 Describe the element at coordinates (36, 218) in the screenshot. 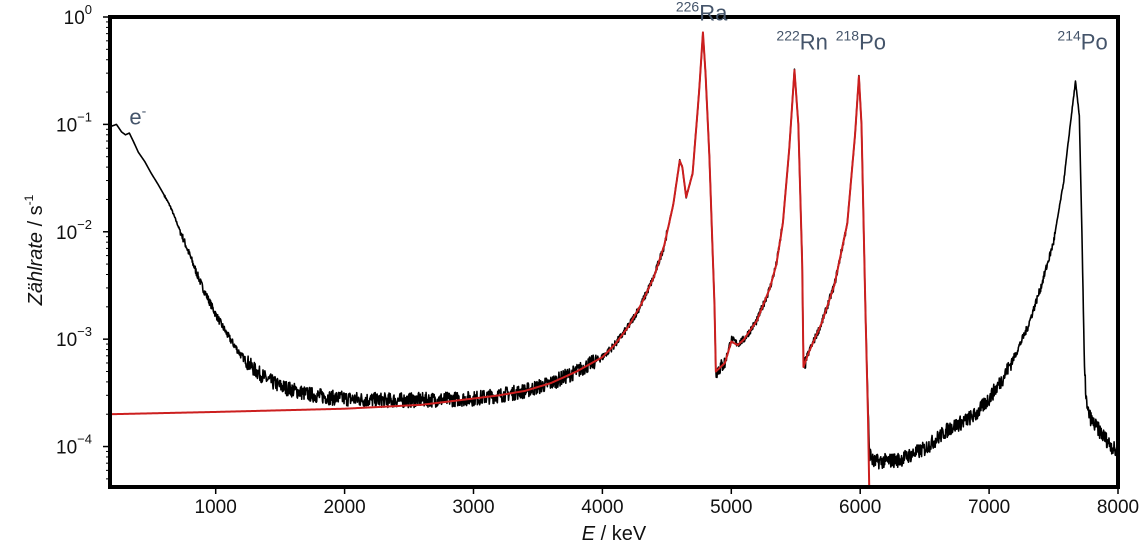

I see `y-axis-label-unit: / s` at that location.